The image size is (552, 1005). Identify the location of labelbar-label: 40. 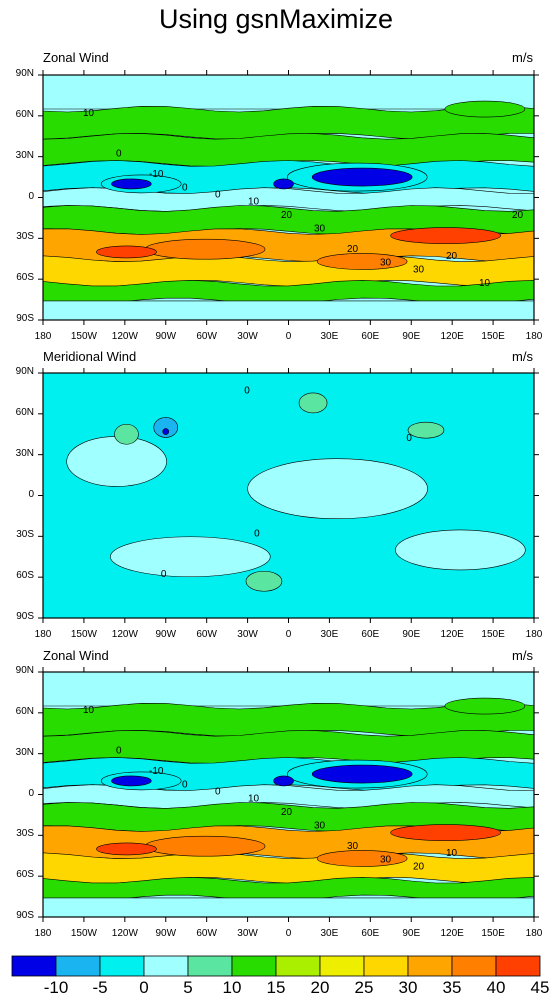
(496, 987).